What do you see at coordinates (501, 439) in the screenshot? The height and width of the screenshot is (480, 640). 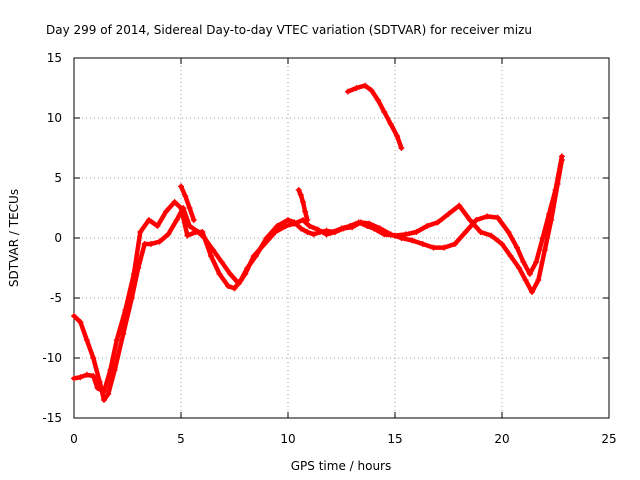 I see `x-tick-label: 20` at bounding box center [501, 439].